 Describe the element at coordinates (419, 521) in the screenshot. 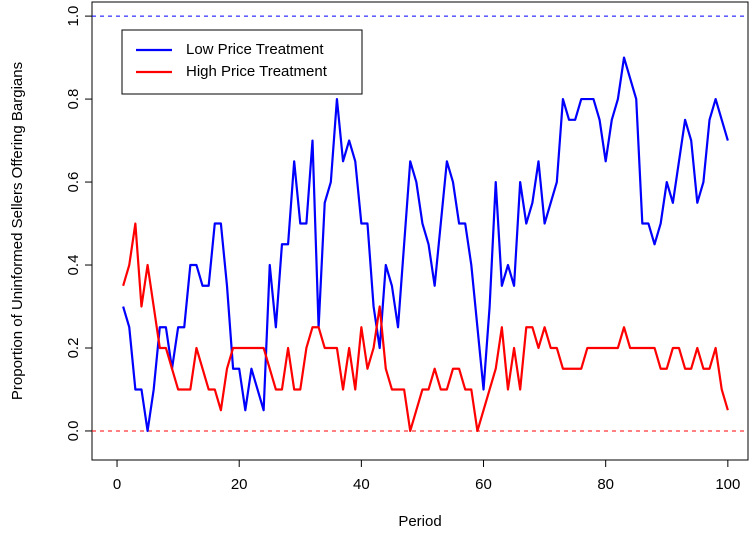

I see `x-axis-label: Period` at that location.